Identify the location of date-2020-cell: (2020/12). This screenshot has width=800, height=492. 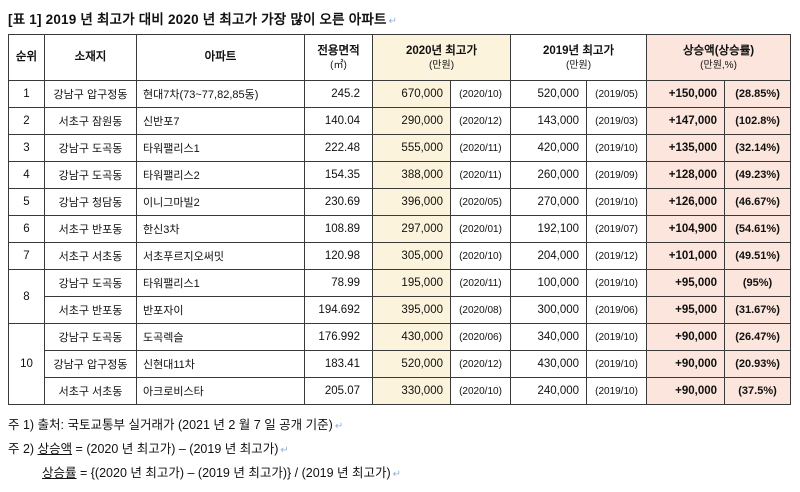
(480, 121).